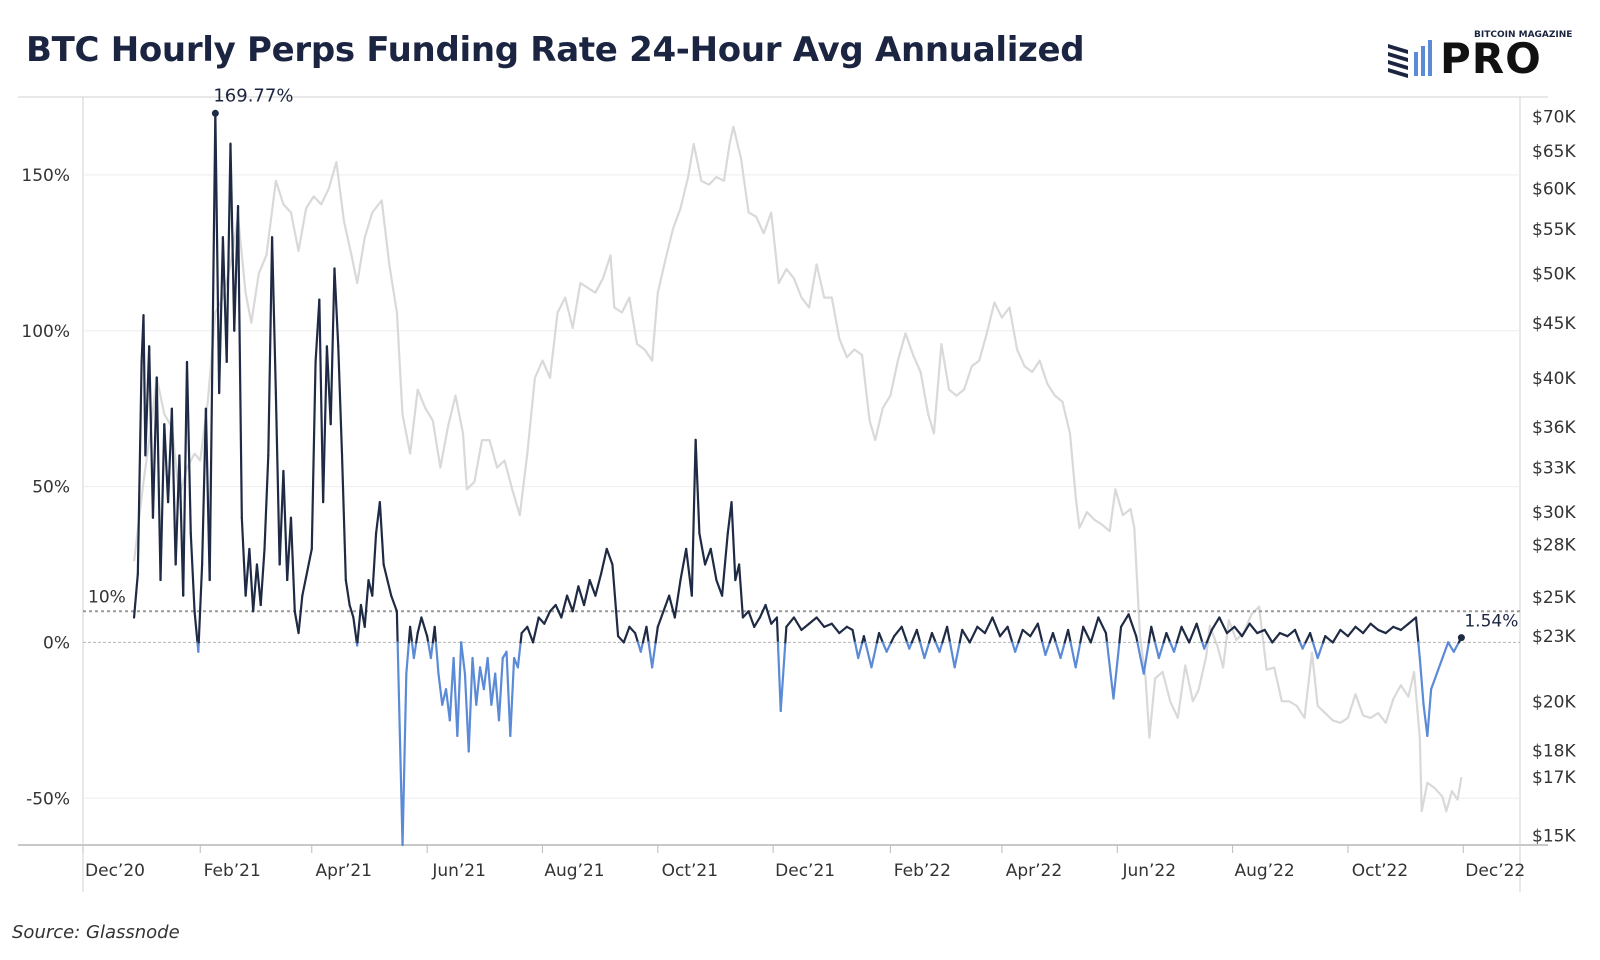  What do you see at coordinates (1461, 638) in the screenshot?
I see `latest-marker` at bounding box center [1461, 638].